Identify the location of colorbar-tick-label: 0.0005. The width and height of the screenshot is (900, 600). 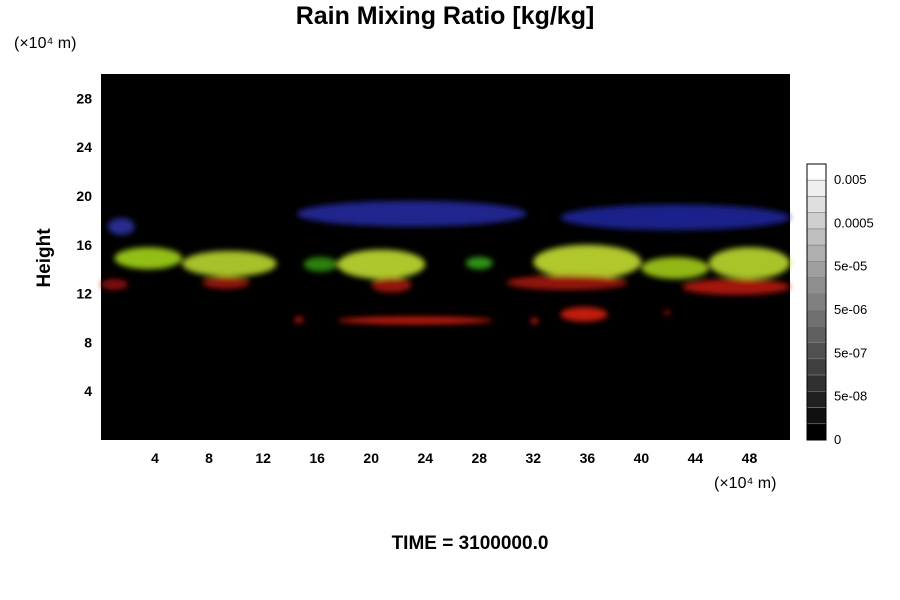
(854, 222).